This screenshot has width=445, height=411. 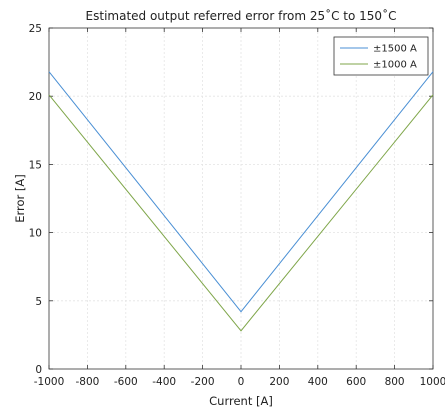 What do you see at coordinates (35, 165) in the screenshot?
I see `y-tick-label: 15` at bounding box center [35, 165].